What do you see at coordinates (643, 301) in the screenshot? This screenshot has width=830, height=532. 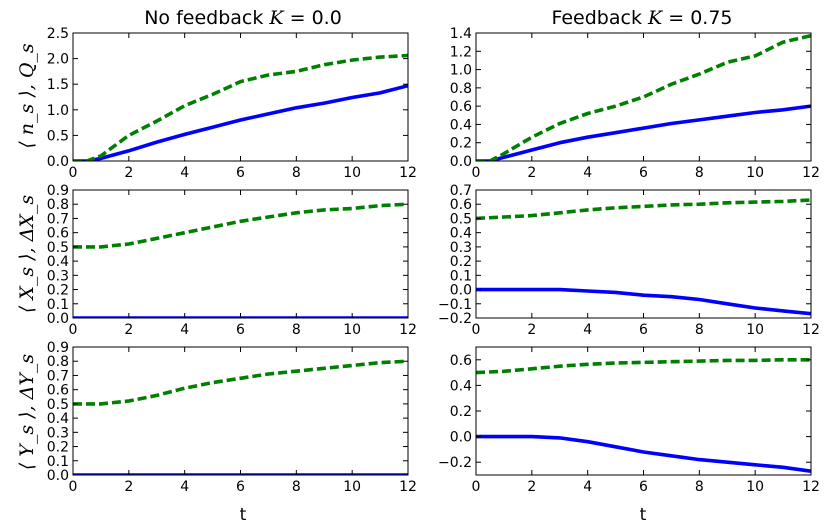 I see `series-mean-r1c1` at bounding box center [643, 301].